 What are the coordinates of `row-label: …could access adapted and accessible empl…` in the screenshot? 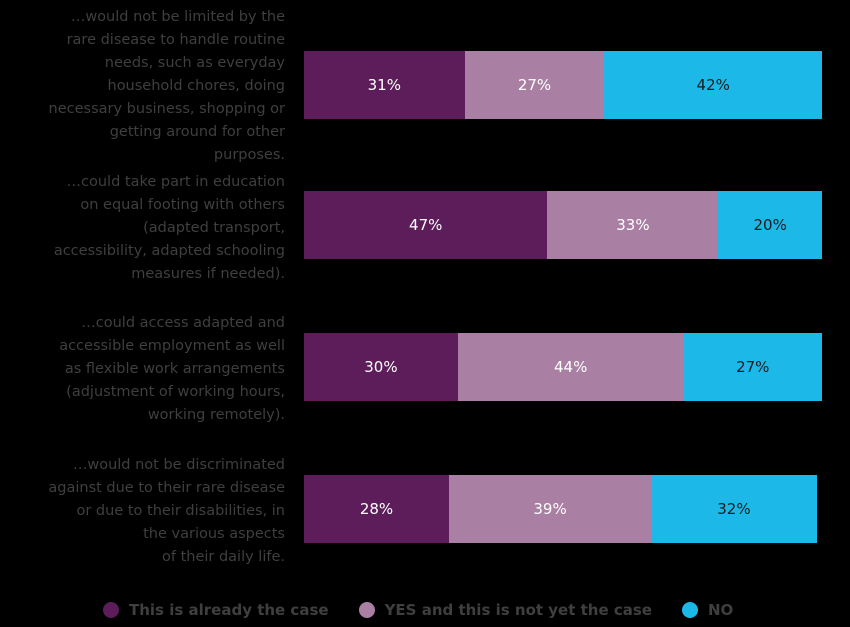 It's located at (142, 369).